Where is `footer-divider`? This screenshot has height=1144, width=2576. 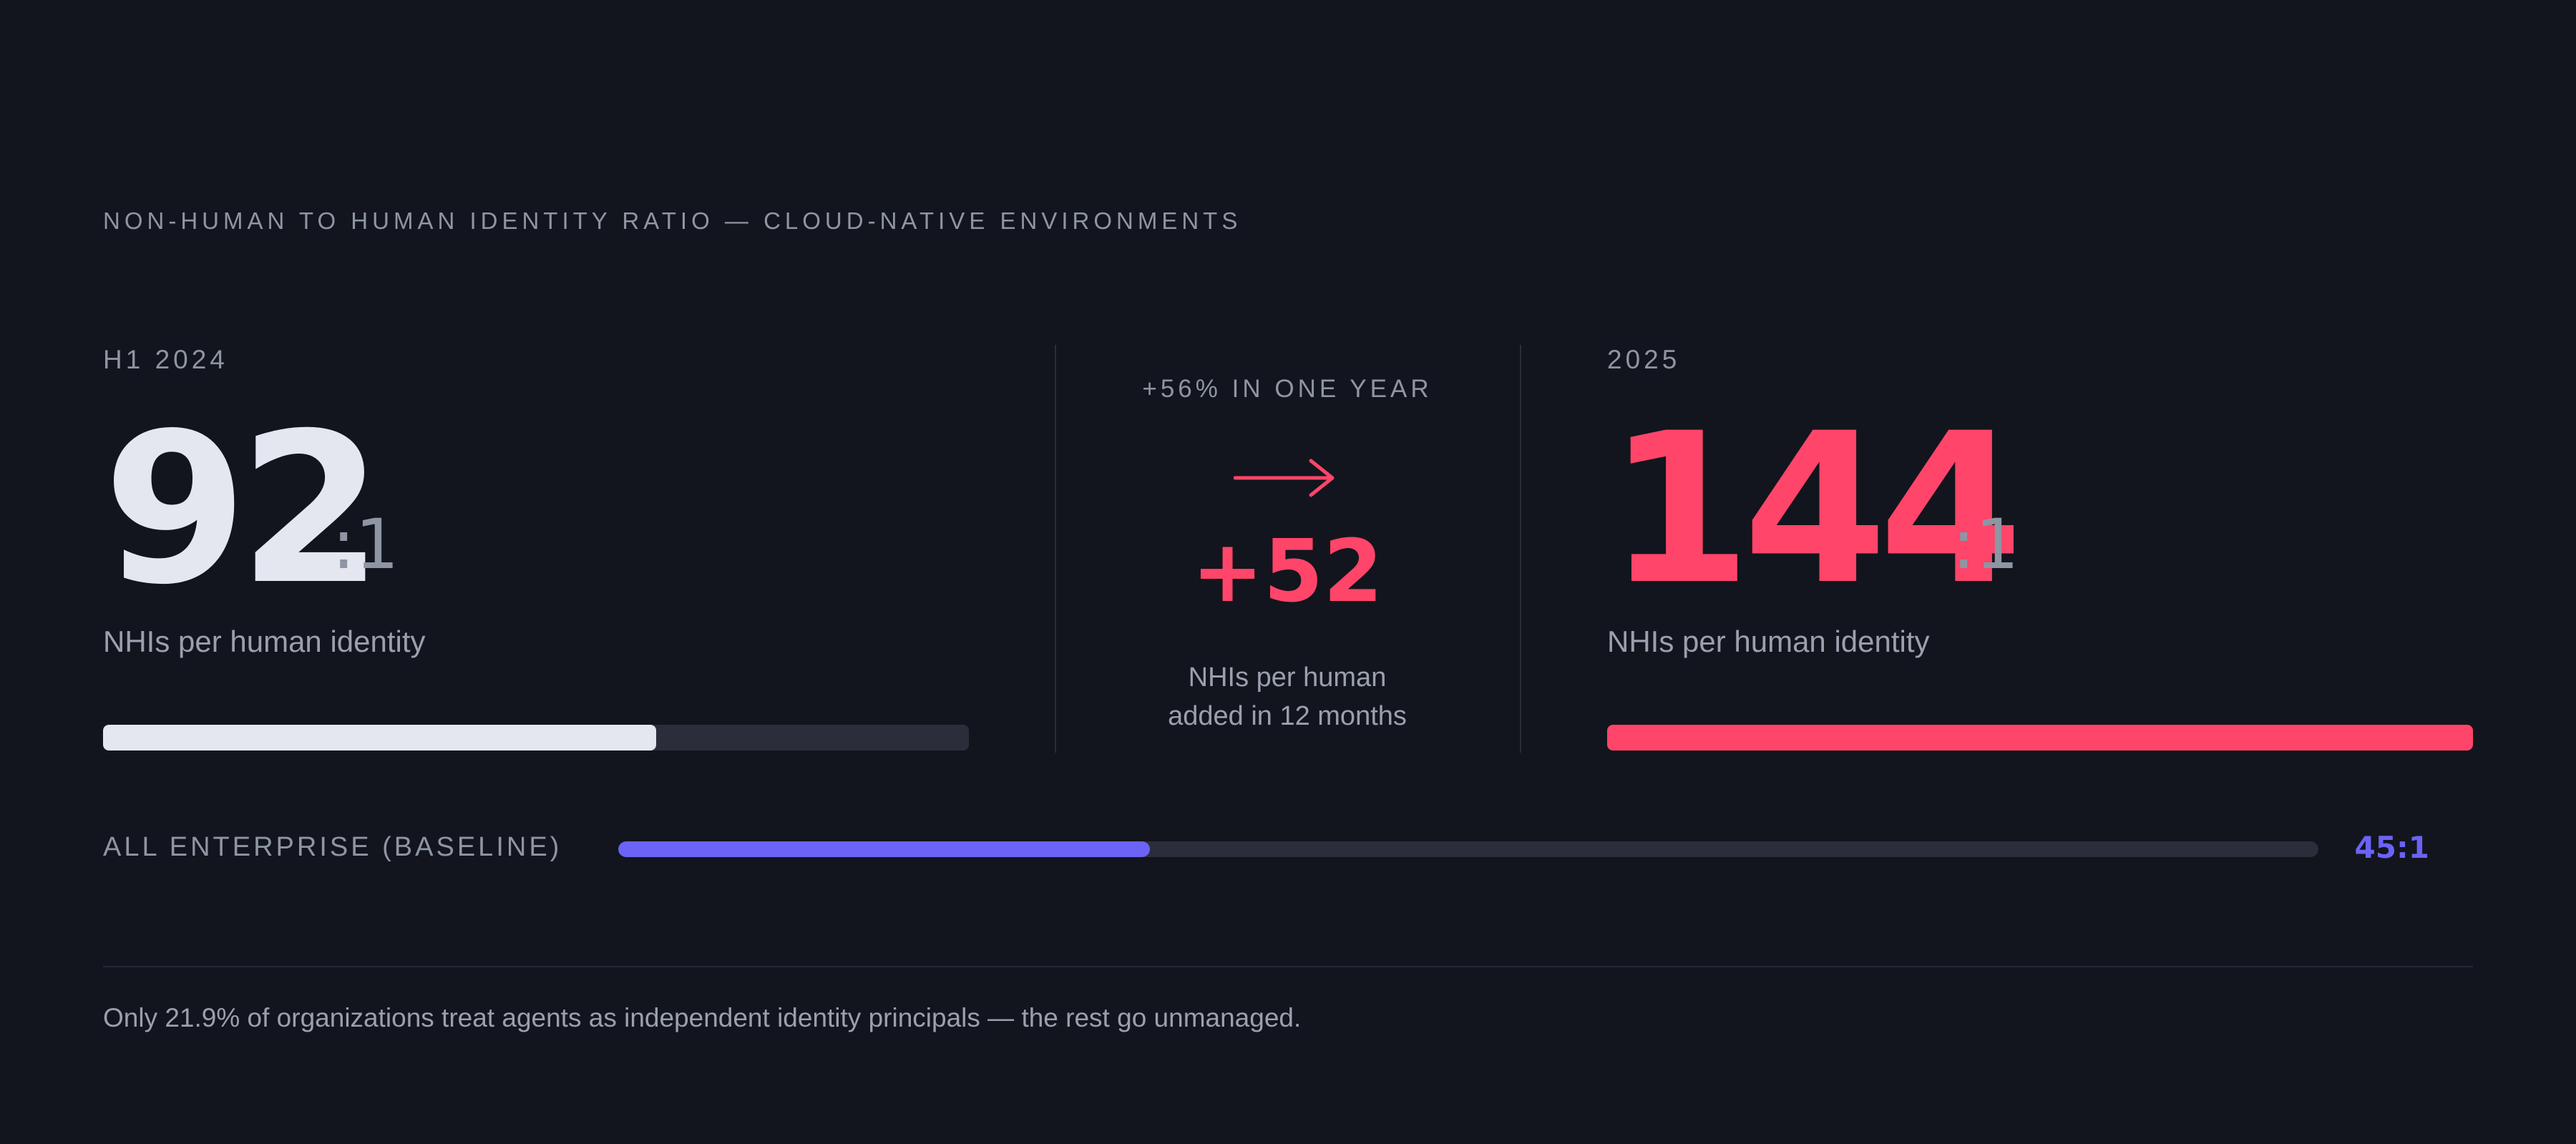
footer-divider is located at coordinates (1288, 966).